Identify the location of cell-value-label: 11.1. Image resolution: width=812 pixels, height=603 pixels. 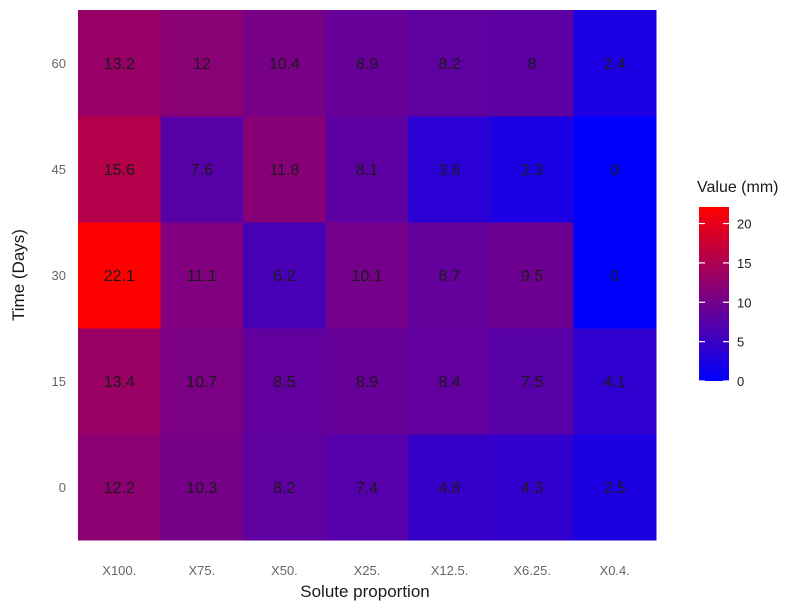
(202, 276).